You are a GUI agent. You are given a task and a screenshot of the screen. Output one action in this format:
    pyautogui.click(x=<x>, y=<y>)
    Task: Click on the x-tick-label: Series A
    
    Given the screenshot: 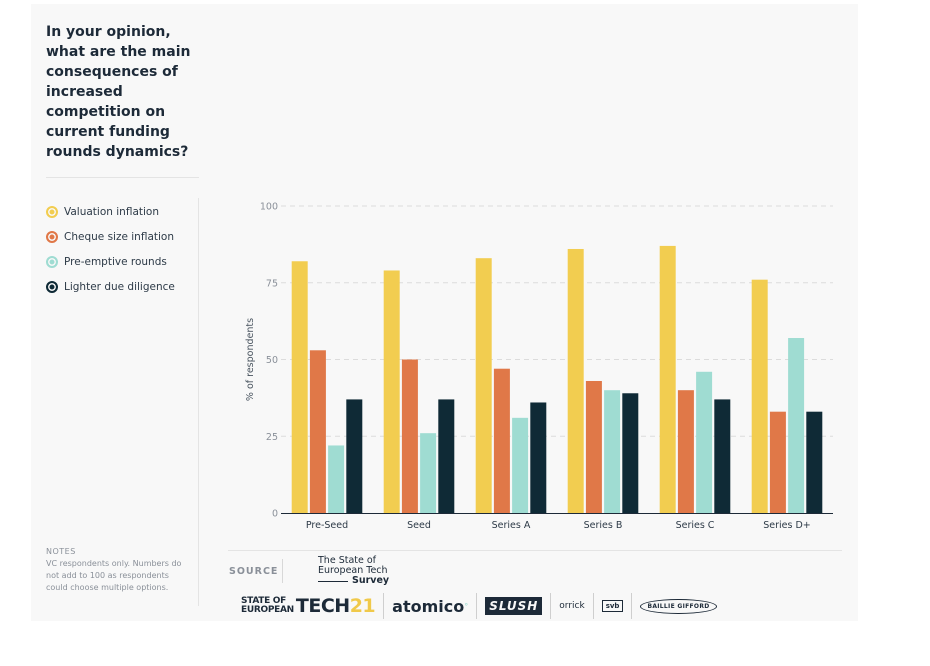 What is the action you would take?
    pyautogui.click(x=511, y=525)
    